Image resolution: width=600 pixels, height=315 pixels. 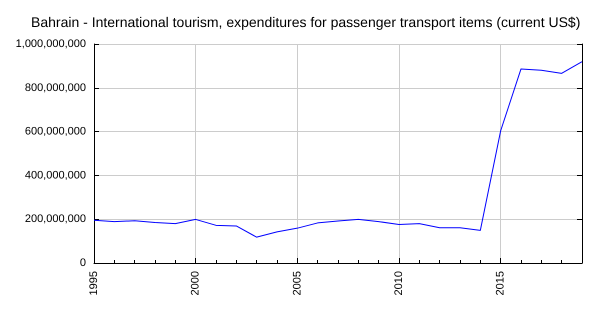 I want to click on x-tick-label: 1995, so click(x=94, y=283).